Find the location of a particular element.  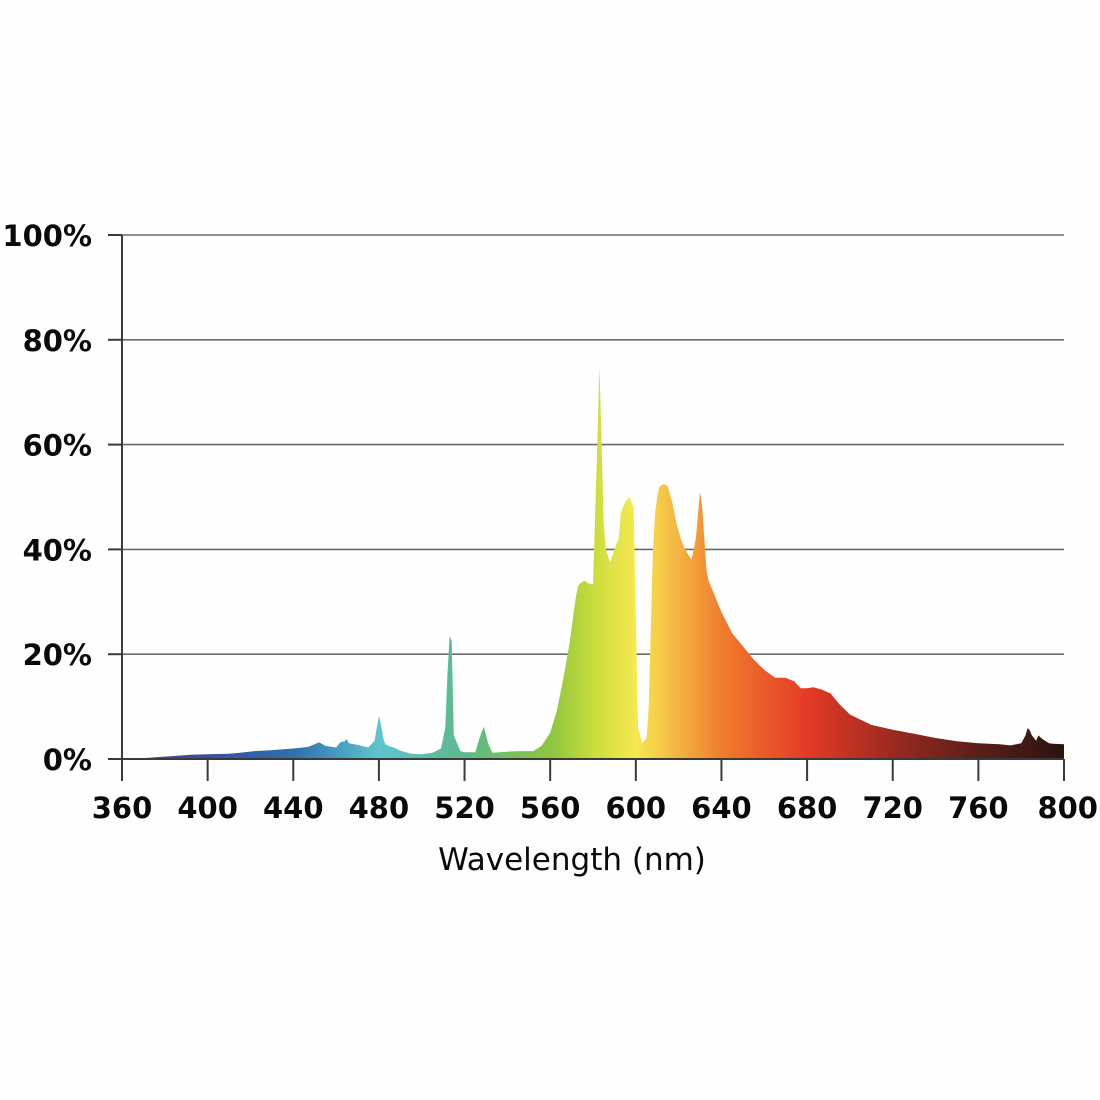

y-tick-label: 60% is located at coordinates (57, 446).